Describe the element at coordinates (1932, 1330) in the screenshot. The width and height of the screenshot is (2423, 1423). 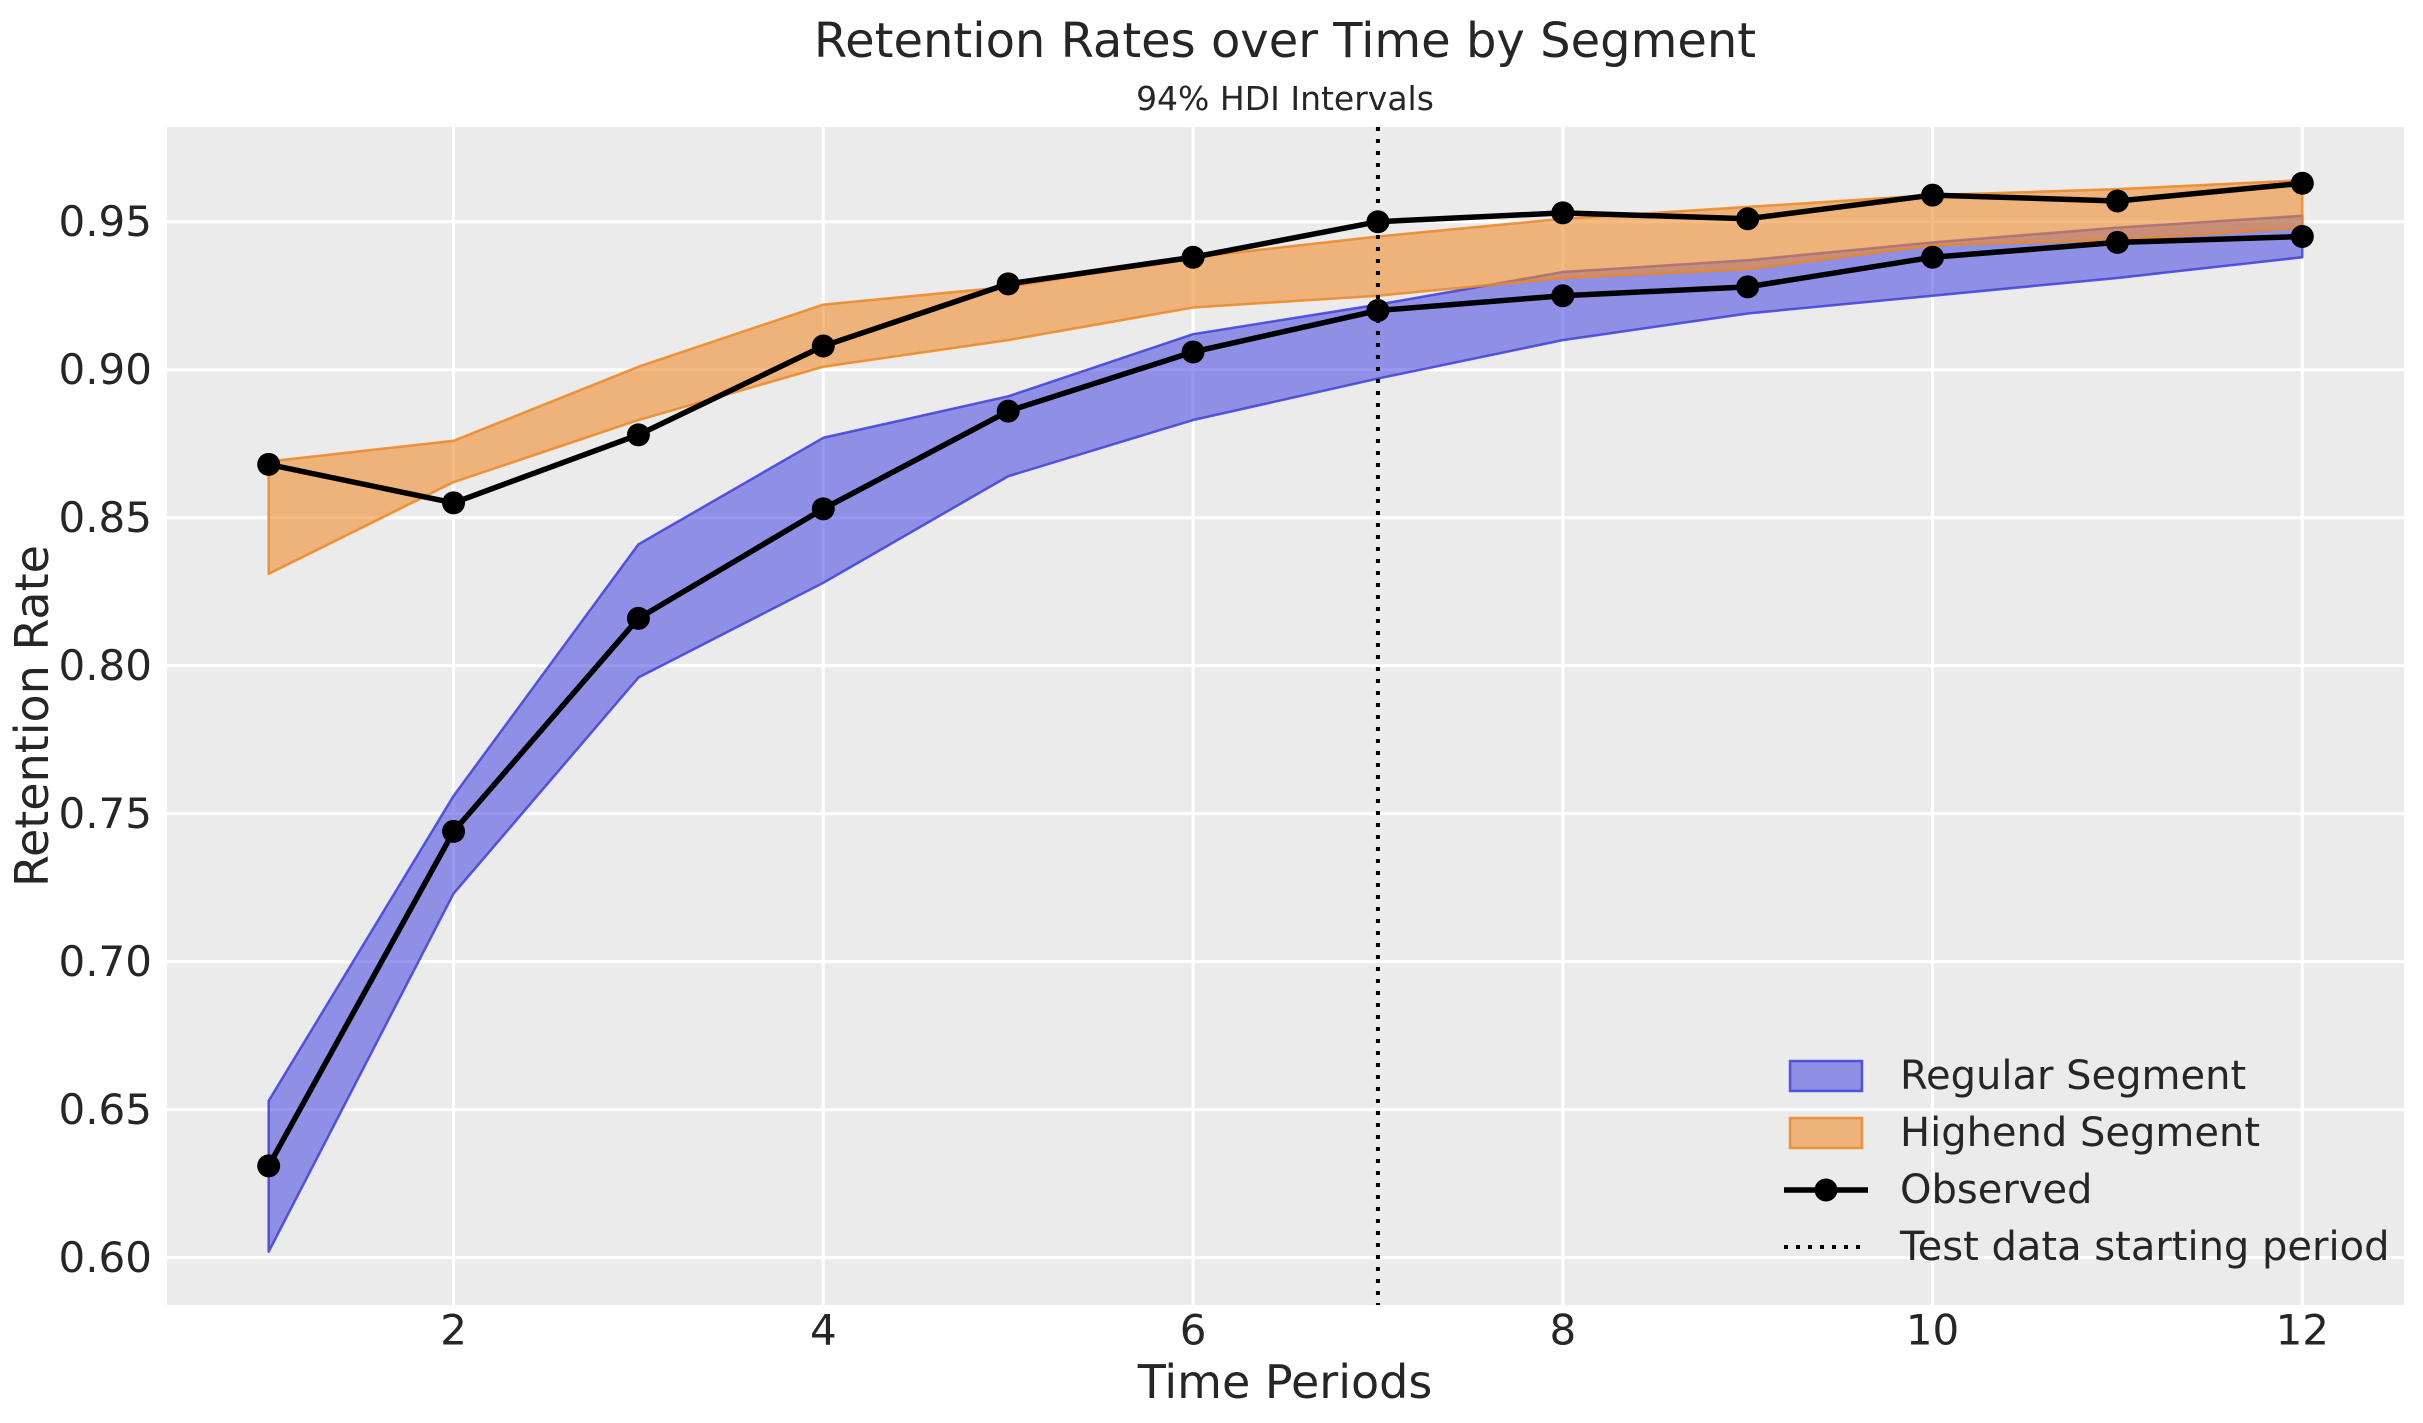
I see `x-tick-label: 10` at that location.